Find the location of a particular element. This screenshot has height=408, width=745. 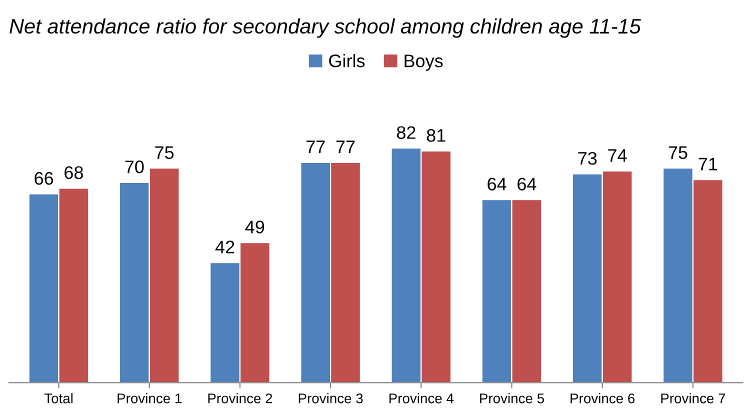

x-tick-label: Province 3 is located at coordinates (330, 398).